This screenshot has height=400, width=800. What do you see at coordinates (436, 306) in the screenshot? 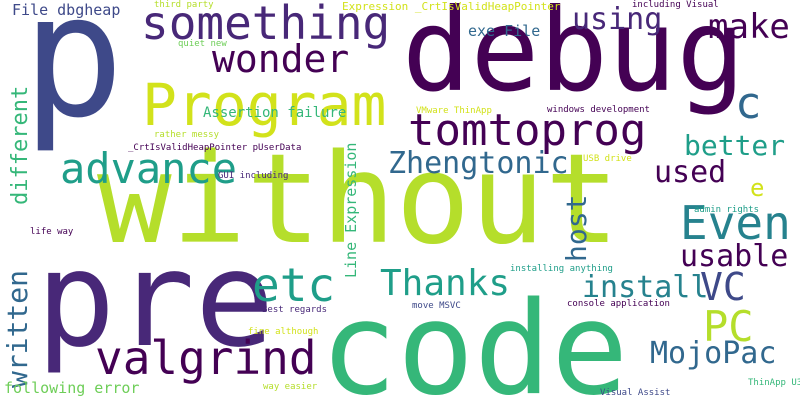
I see `word: move MSVC` at bounding box center [436, 306].